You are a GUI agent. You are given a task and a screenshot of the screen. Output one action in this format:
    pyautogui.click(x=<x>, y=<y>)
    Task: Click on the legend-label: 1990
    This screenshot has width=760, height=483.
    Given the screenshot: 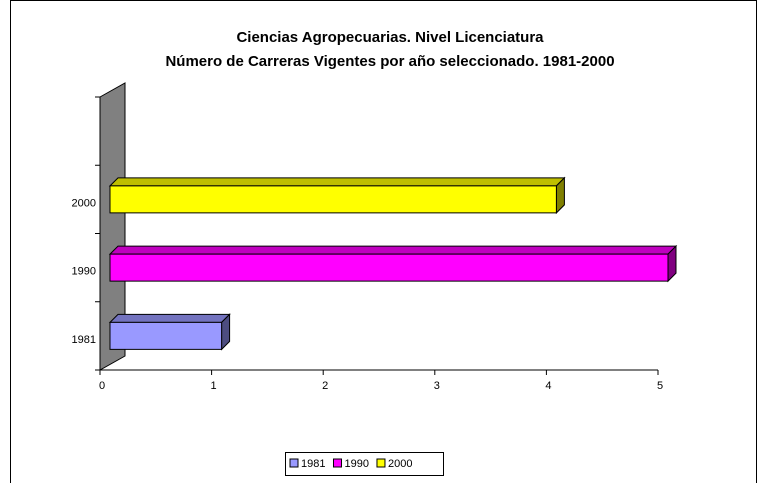 What is the action you would take?
    pyautogui.click(x=356, y=464)
    